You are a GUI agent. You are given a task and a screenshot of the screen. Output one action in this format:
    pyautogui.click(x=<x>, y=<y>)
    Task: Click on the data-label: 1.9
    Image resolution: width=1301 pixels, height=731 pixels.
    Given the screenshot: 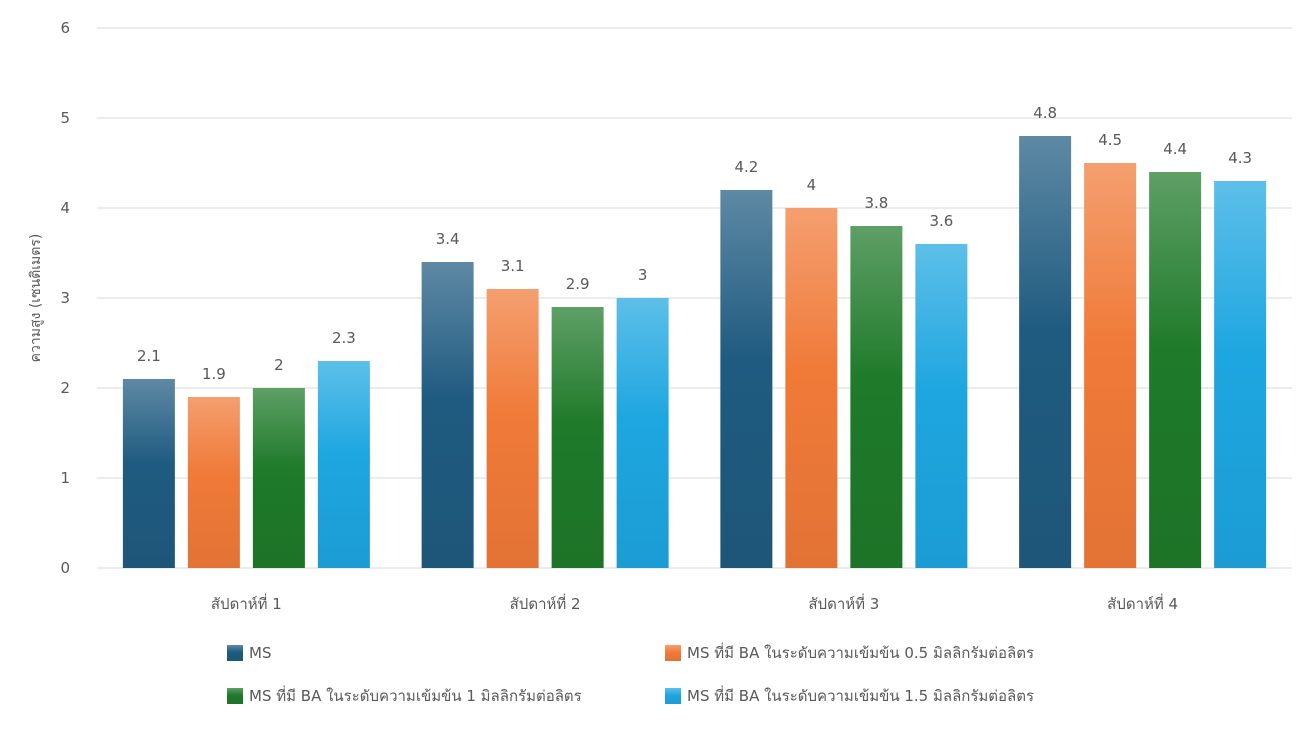 What is the action you would take?
    pyautogui.click(x=214, y=374)
    